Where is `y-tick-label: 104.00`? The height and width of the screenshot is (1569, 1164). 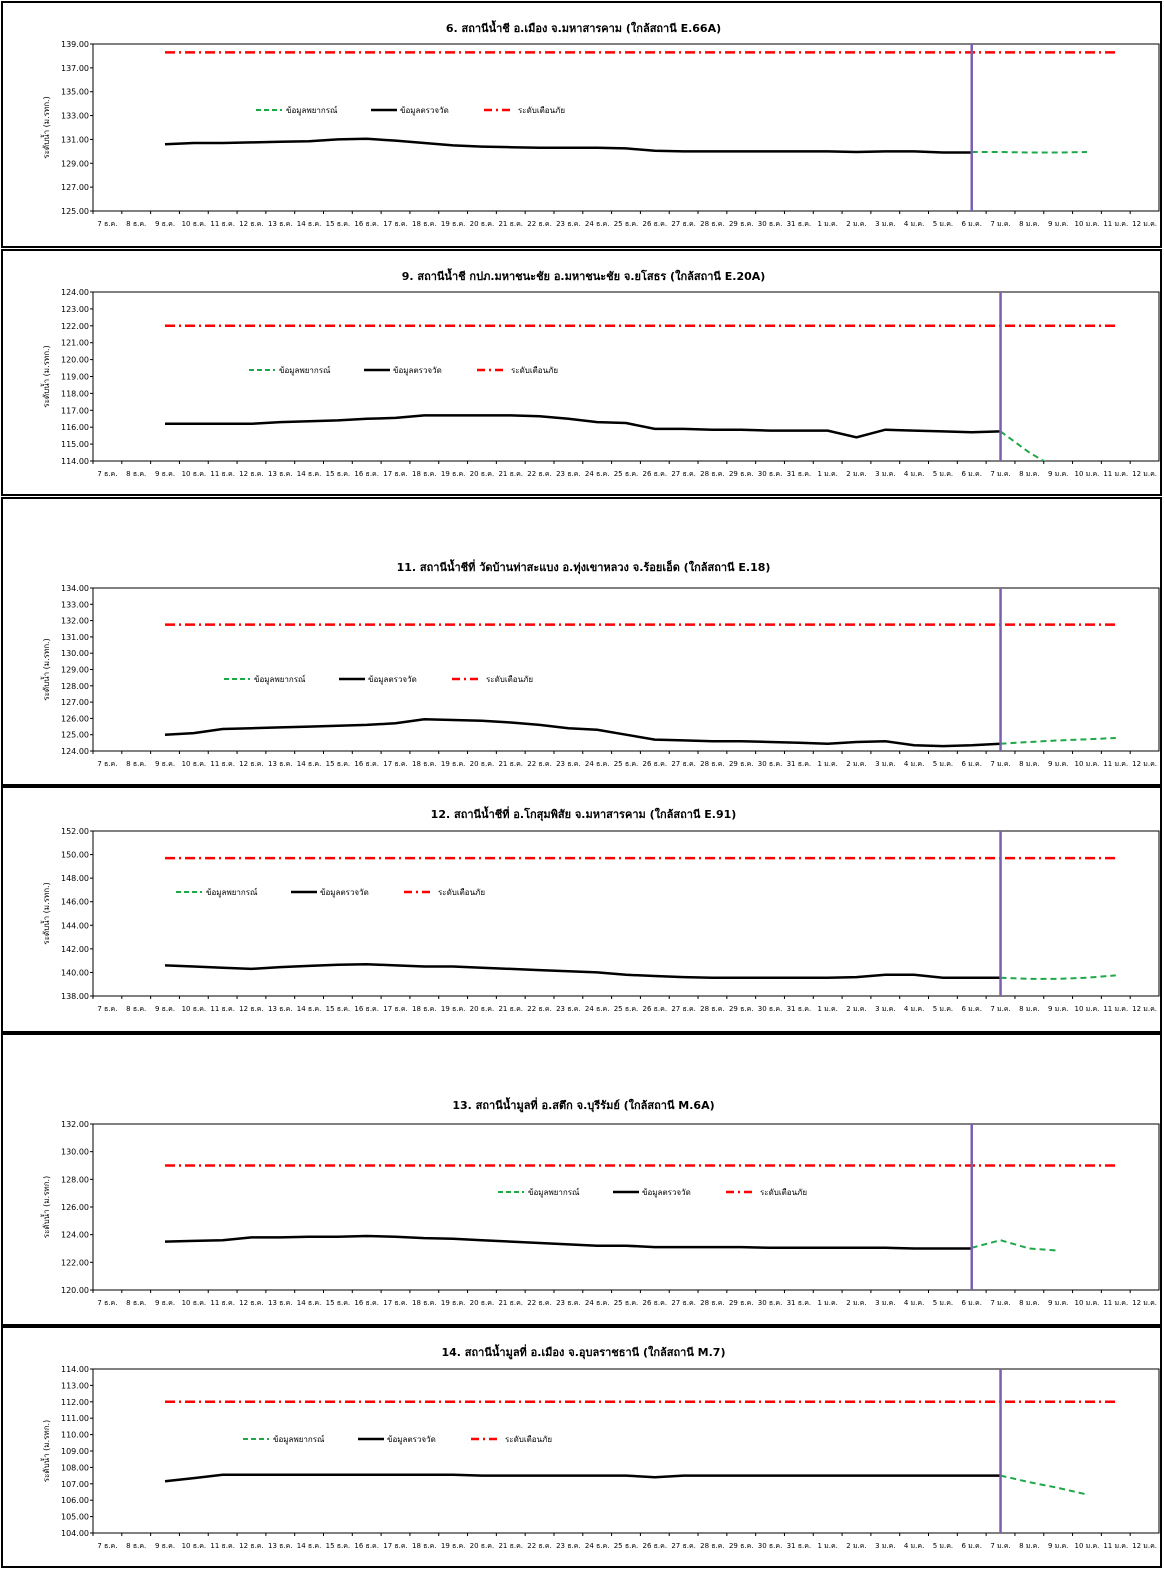 y-tick-label: 104.00 is located at coordinates (75, 1533).